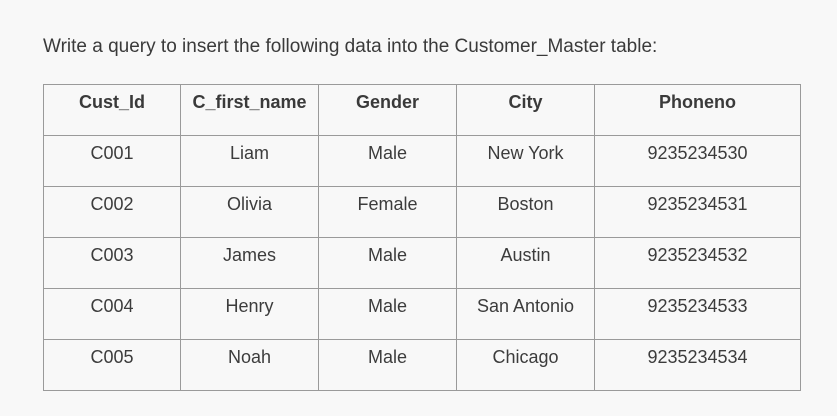 This screenshot has height=416, width=837. I want to click on table-header-row: Cust_Id C_first_name Gender City Phoneno, so click(422, 110).